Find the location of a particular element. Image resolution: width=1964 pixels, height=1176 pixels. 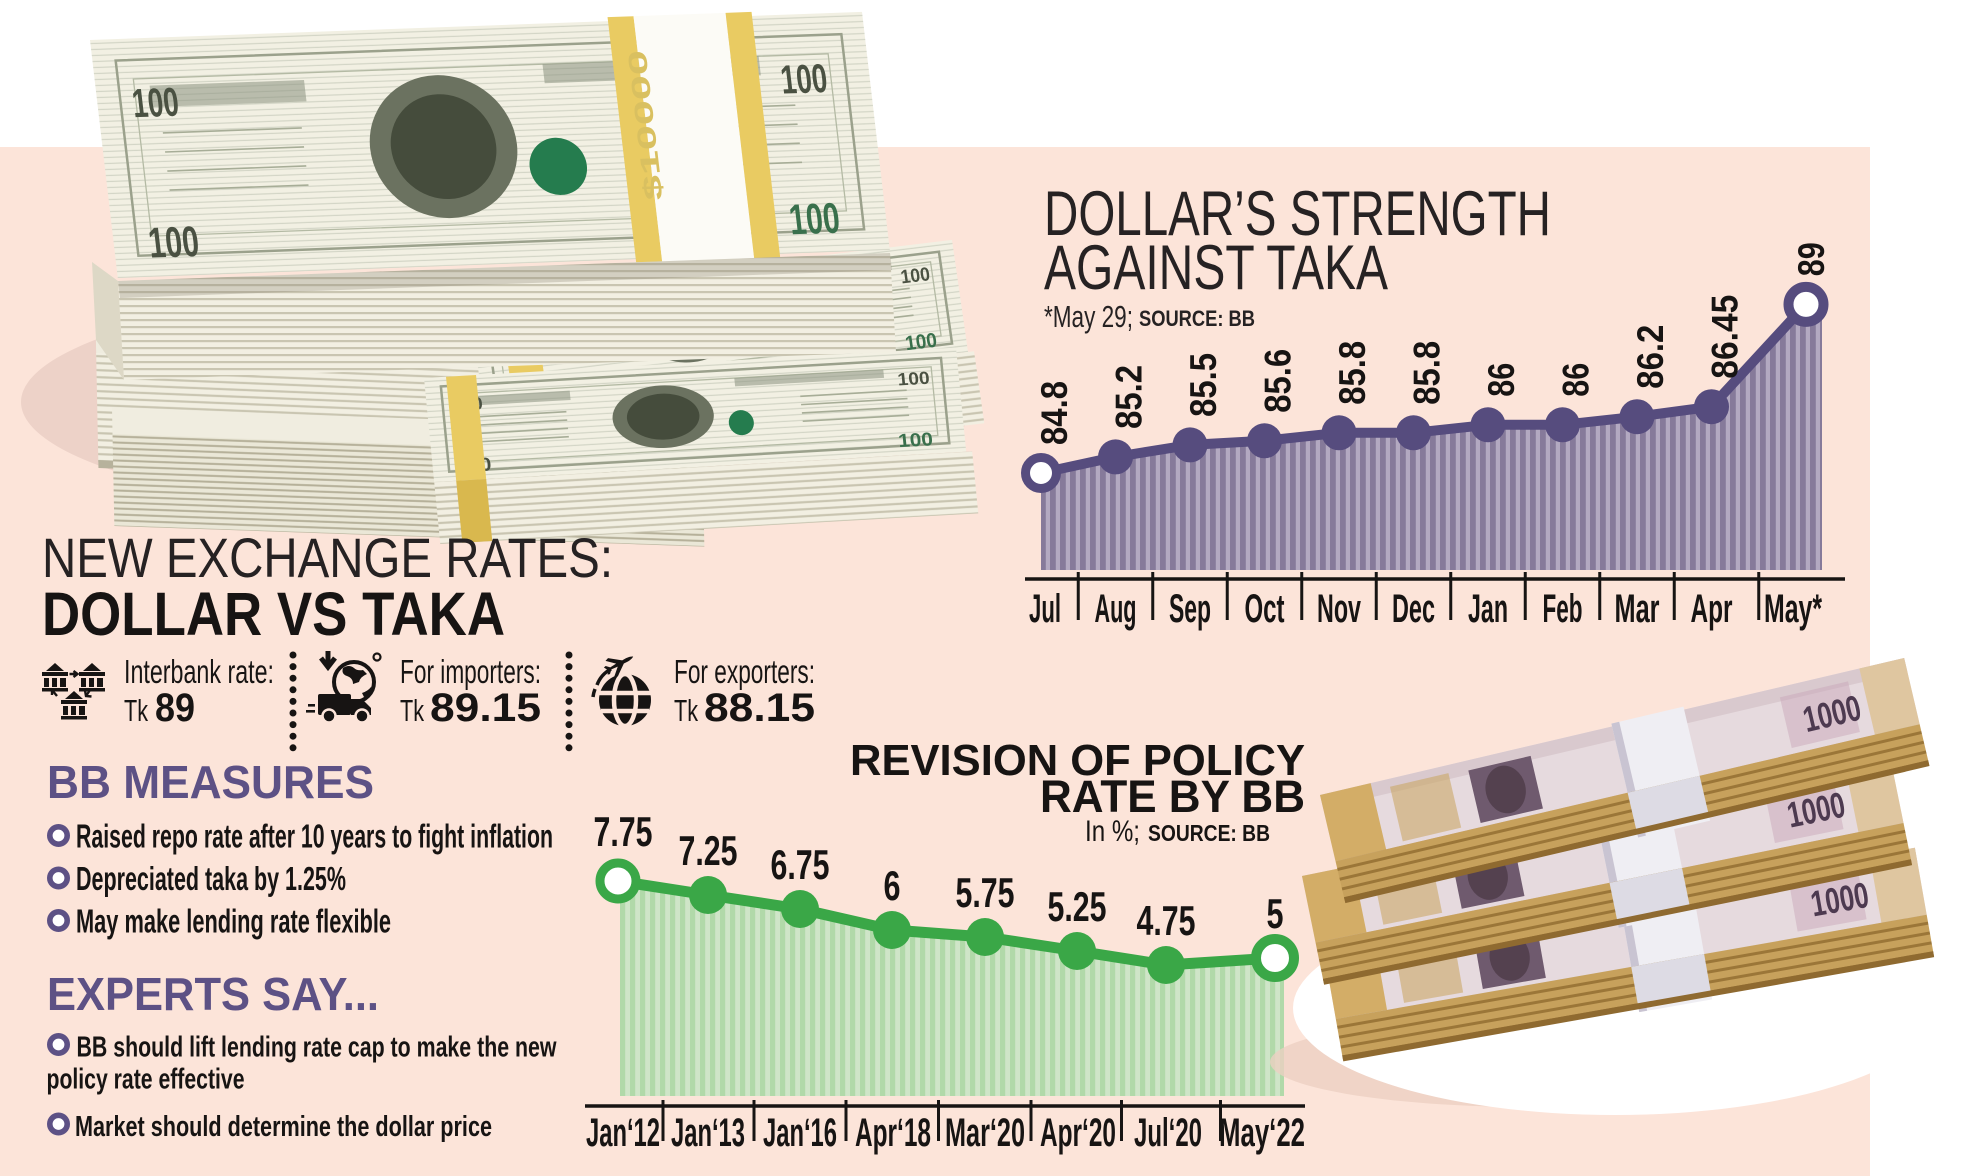

svg-text: 86.2 is located at coordinates (1650, 357).